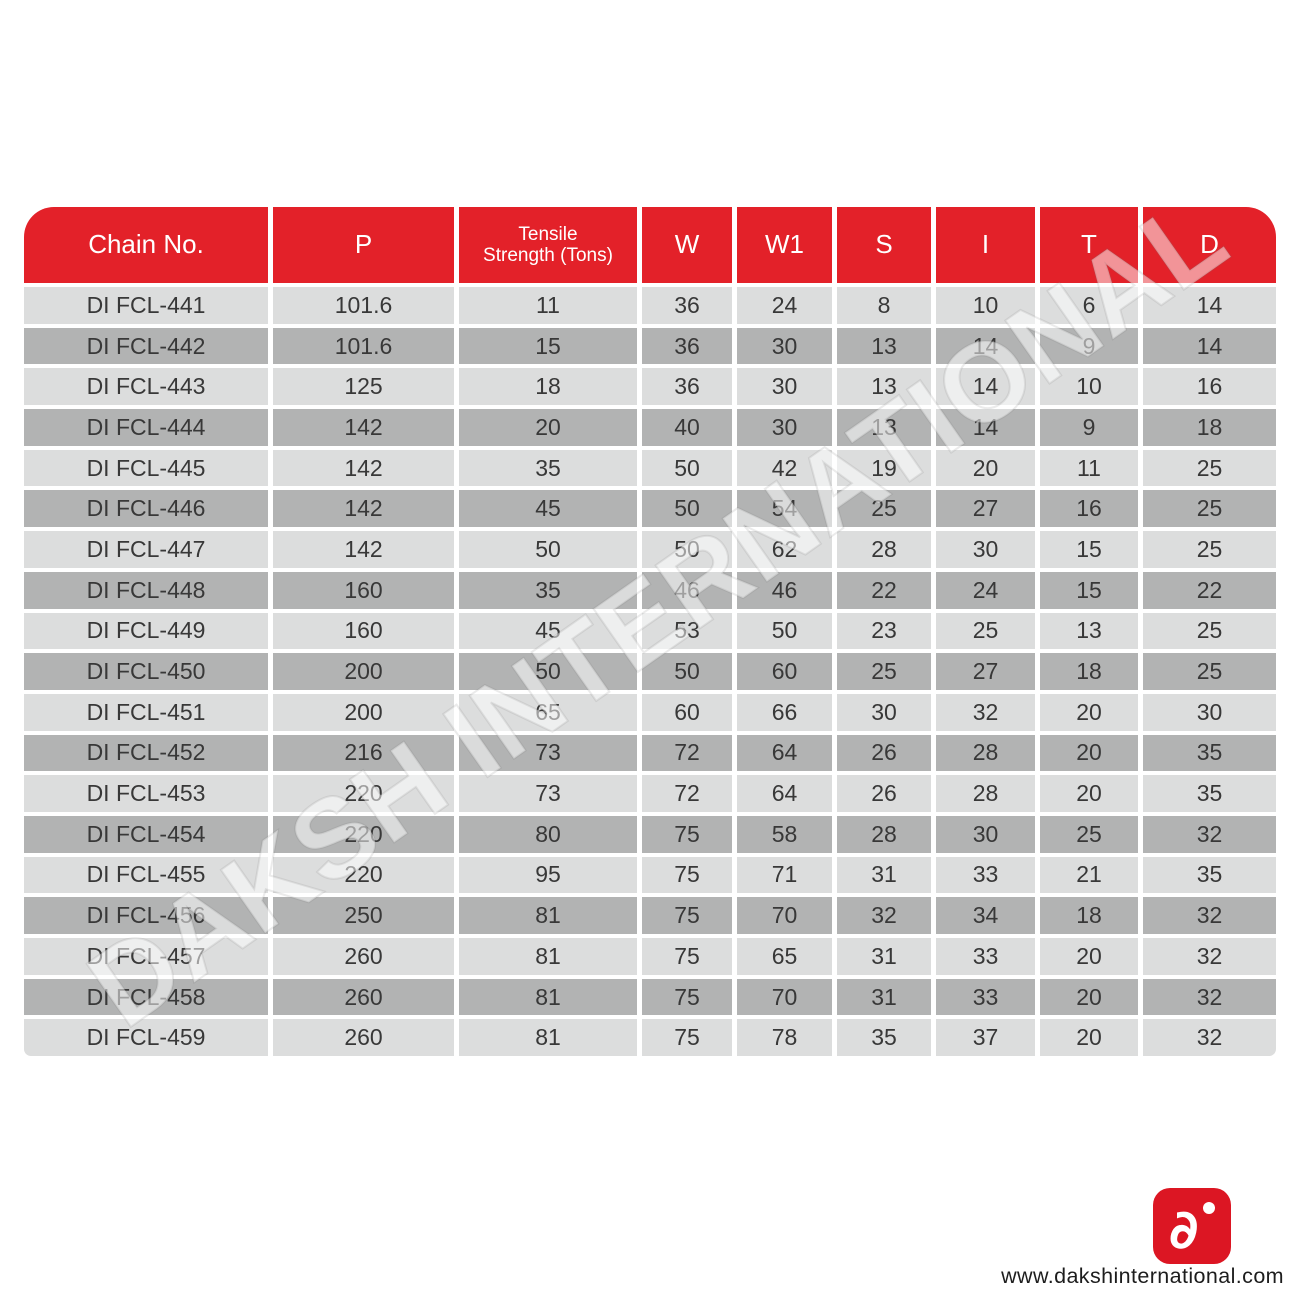 The width and height of the screenshot is (1300, 1300). Describe the element at coordinates (1089, 875) in the screenshot. I see `table-cell-t: 21` at that location.